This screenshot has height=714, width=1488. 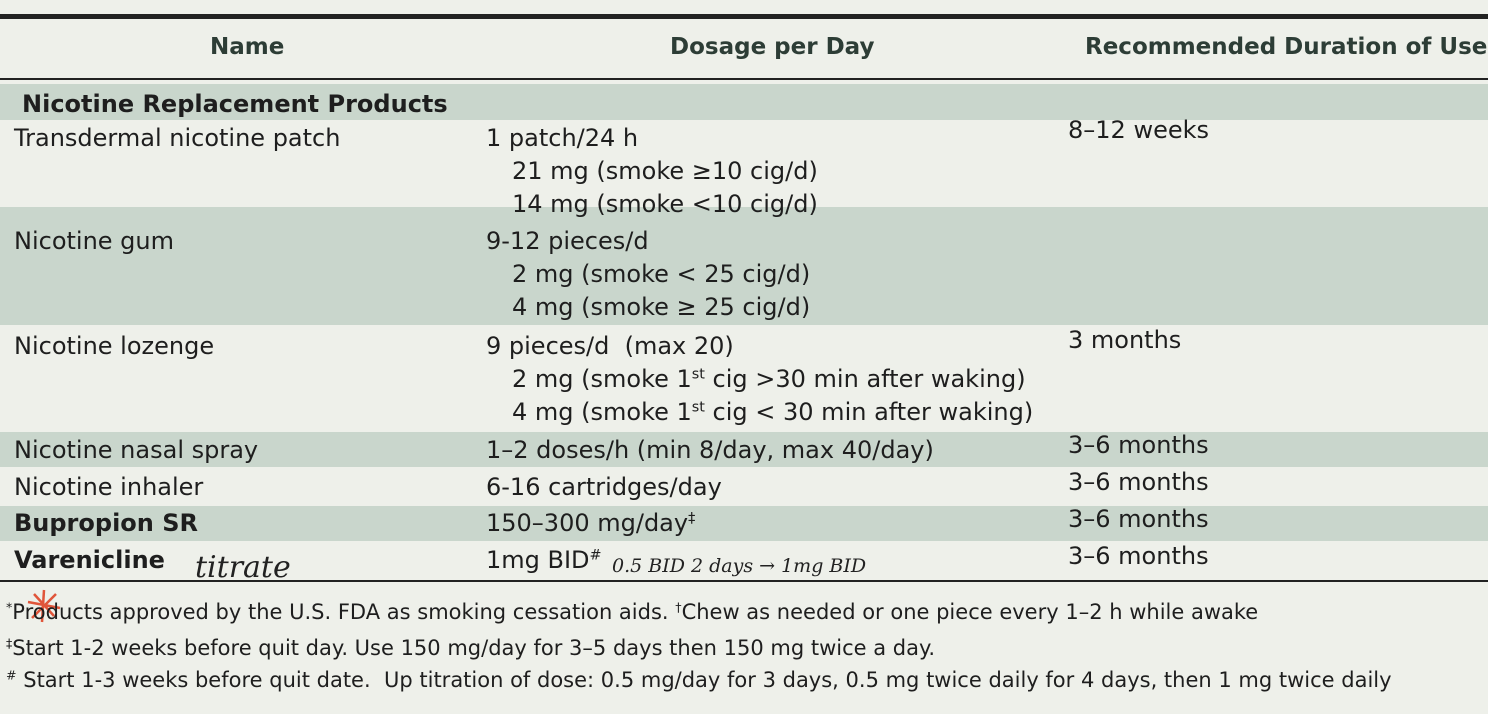 I want to click on drug-name: Varenicline, so click(x=89, y=560).